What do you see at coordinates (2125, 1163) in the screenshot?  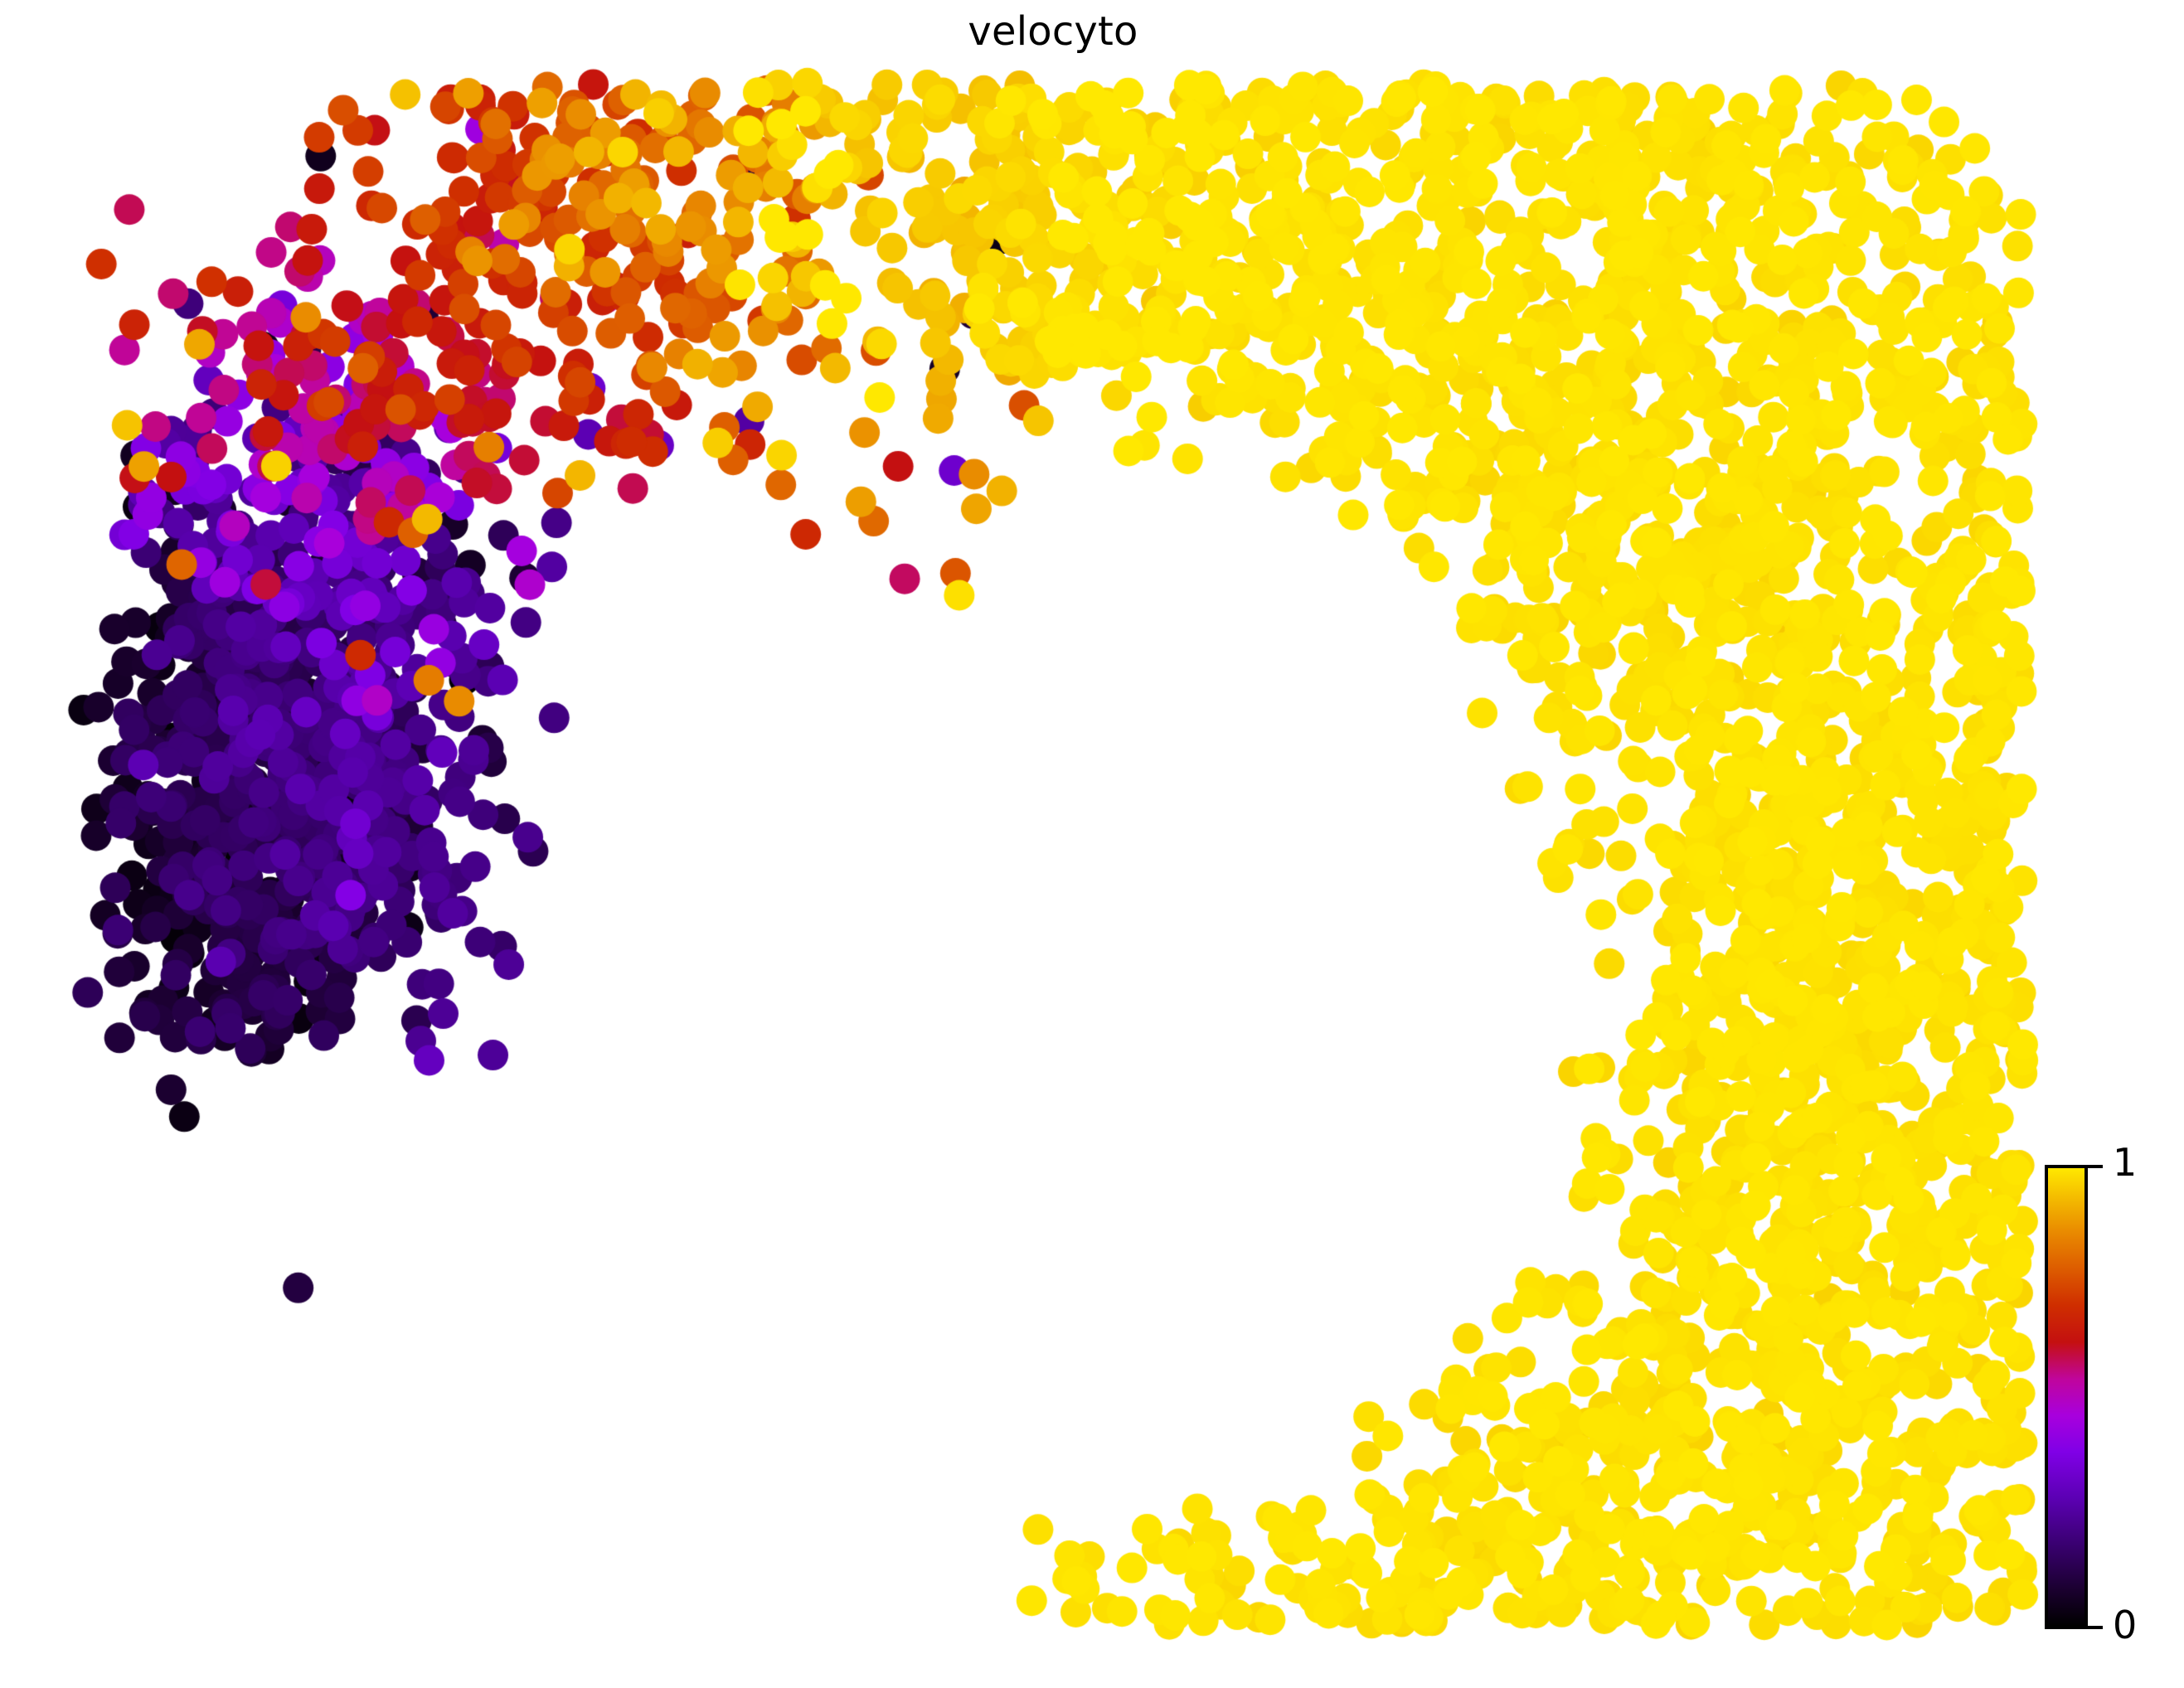 I see `colorbar-label-max: 1` at bounding box center [2125, 1163].